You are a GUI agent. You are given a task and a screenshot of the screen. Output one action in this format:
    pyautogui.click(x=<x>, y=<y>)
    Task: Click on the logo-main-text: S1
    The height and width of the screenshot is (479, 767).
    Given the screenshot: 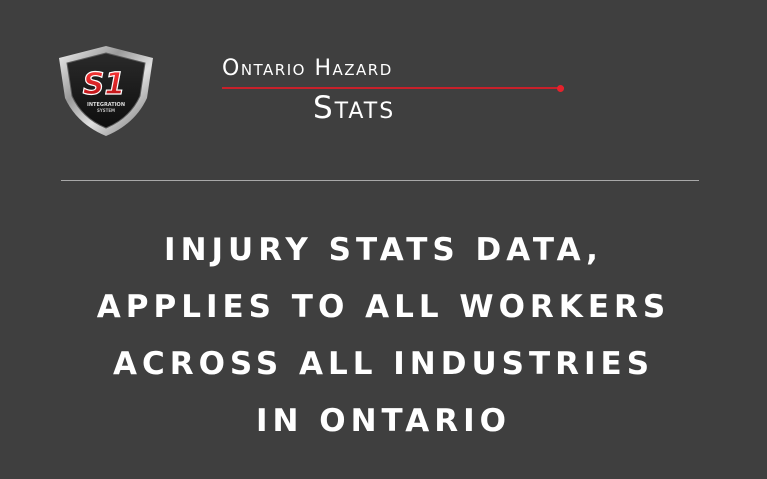 What is the action you would take?
    pyautogui.click(x=104, y=84)
    